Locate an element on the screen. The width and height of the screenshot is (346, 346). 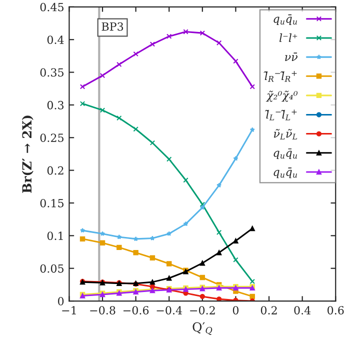
x-tick-label: −0.4 is located at coordinates (169, 310).